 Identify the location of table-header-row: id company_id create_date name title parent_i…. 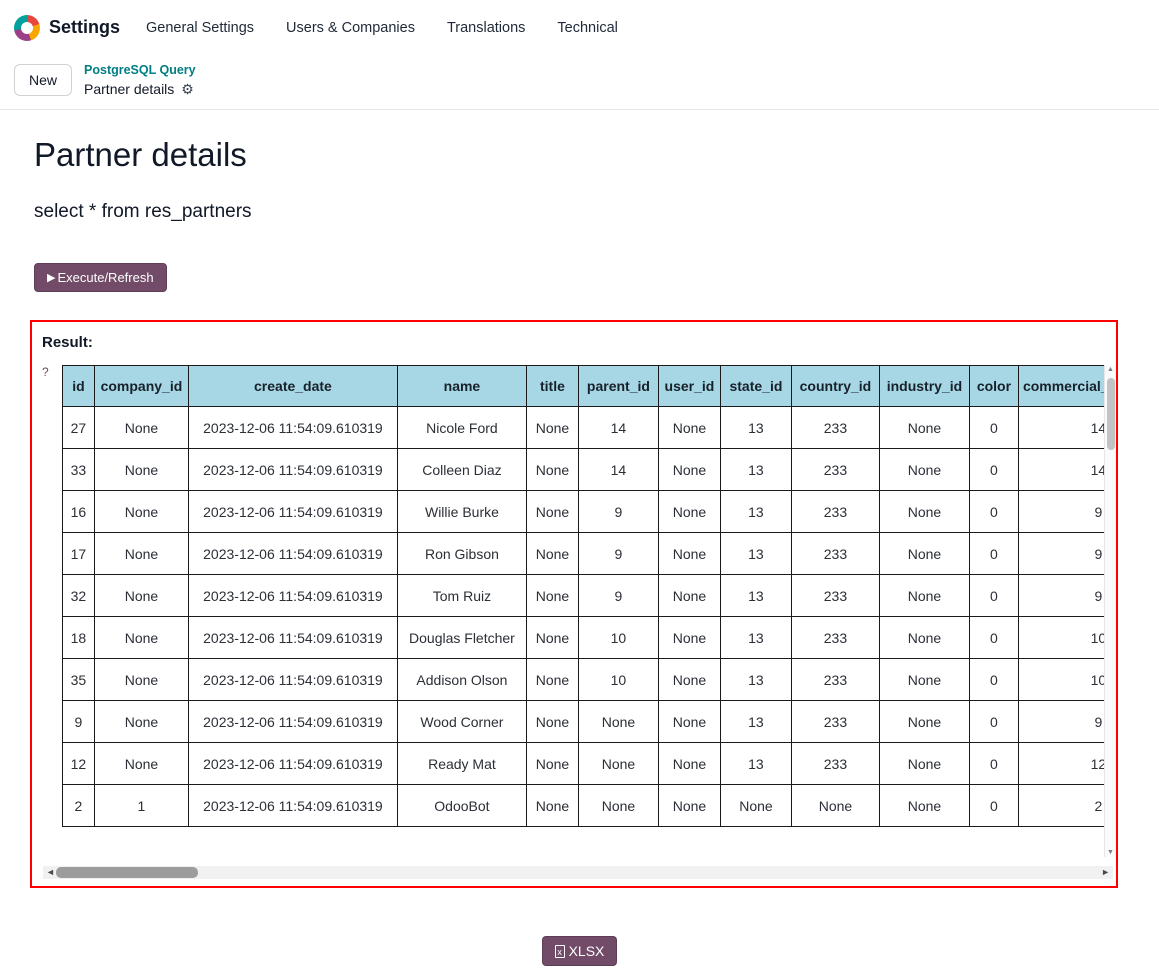
(584, 386).